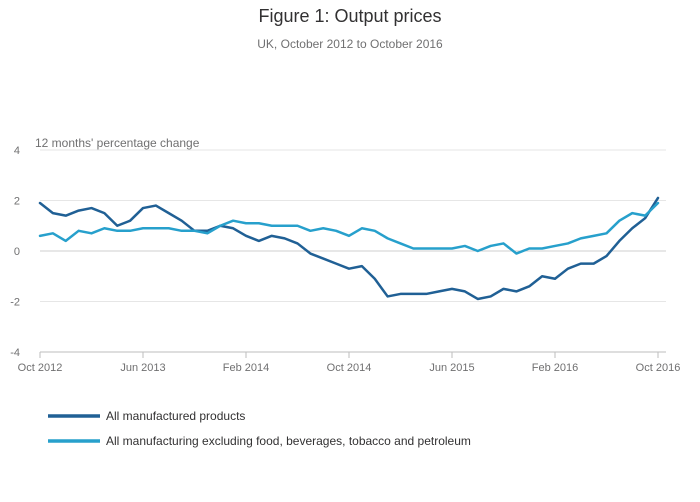 This screenshot has height=502, width=700. I want to click on y-tick-label: 4, so click(17, 151).